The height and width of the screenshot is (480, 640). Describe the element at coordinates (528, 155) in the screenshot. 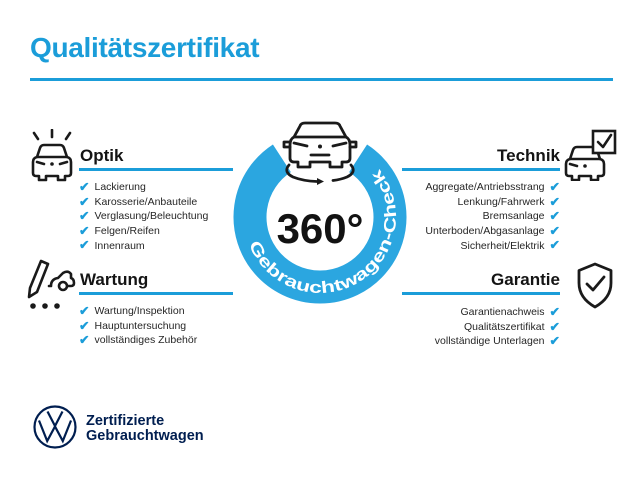

I see `section-title-technik: Technik` at that location.